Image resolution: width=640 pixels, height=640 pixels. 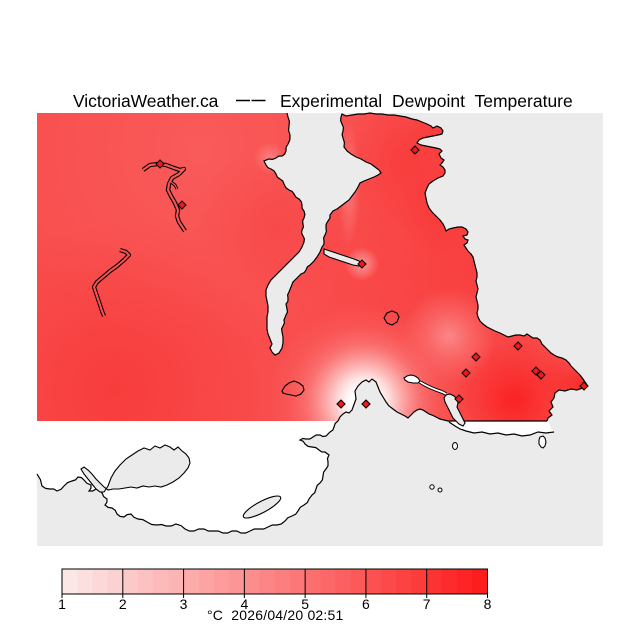 I want to click on svg-text: 3, so click(x=184, y=604).